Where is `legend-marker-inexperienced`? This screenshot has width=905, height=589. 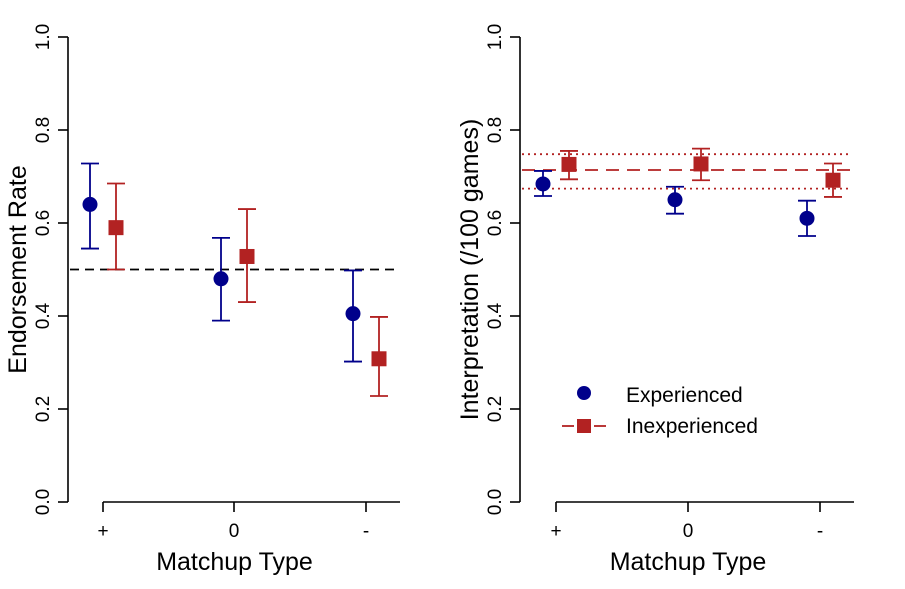
legend-marker-inexperienced is located at coordinates (584, 426).